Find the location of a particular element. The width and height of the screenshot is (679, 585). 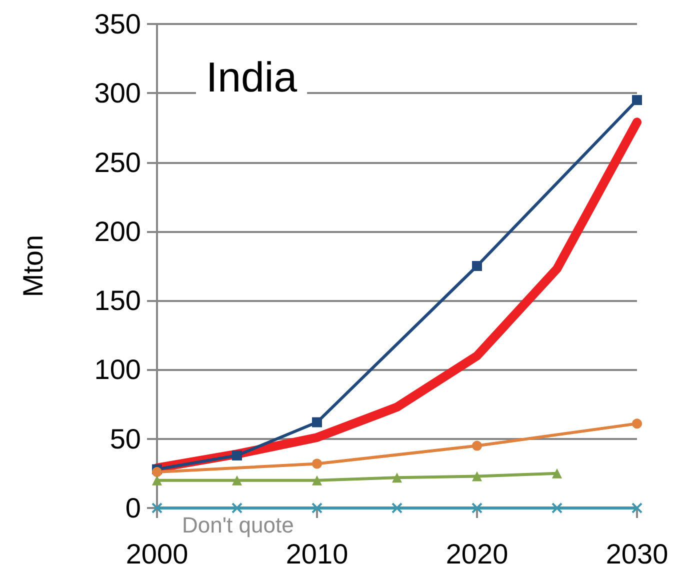

text: India is located at coordinates (252, 77).